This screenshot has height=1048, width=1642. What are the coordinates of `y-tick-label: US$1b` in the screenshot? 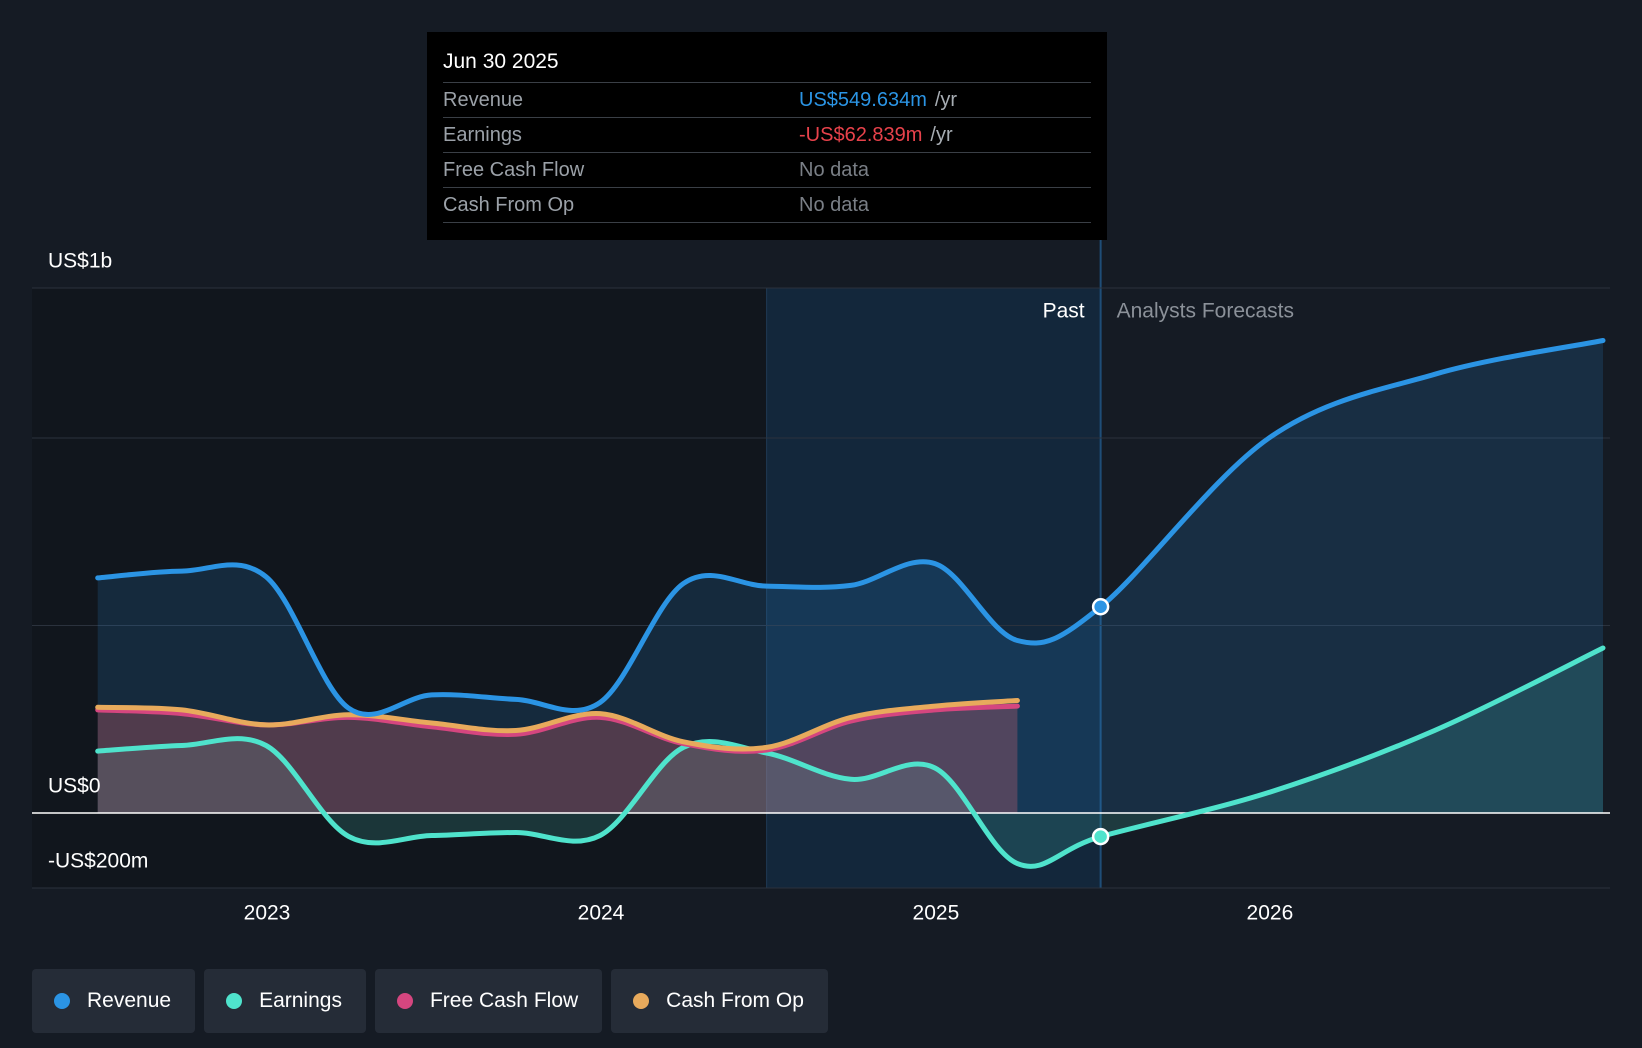 It's located at (80, 261).